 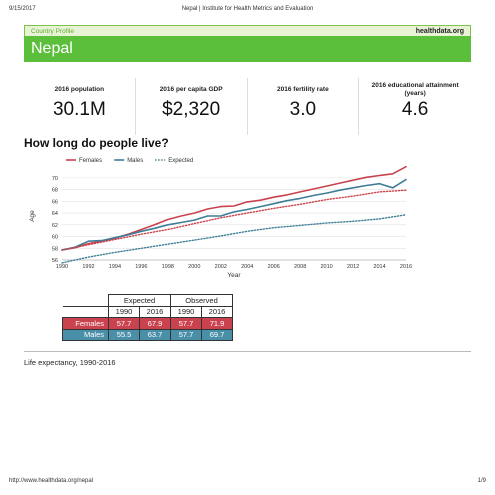 What do you see at coordinates (155, 323) in the screenshot?
I see `table-cell: 67.9` at bounding box center [155, 323].